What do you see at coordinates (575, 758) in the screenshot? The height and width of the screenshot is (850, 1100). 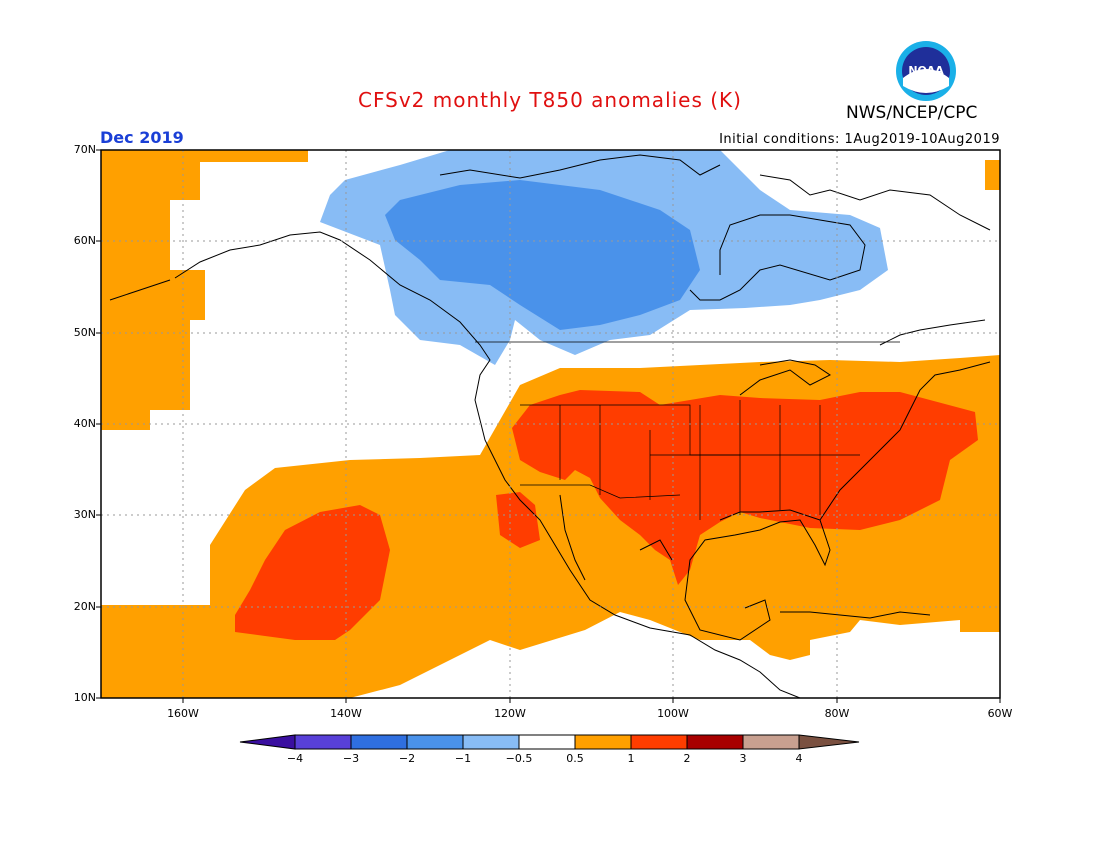 I see `colorbar-label: 0.5` at bounding box center [575, 758].